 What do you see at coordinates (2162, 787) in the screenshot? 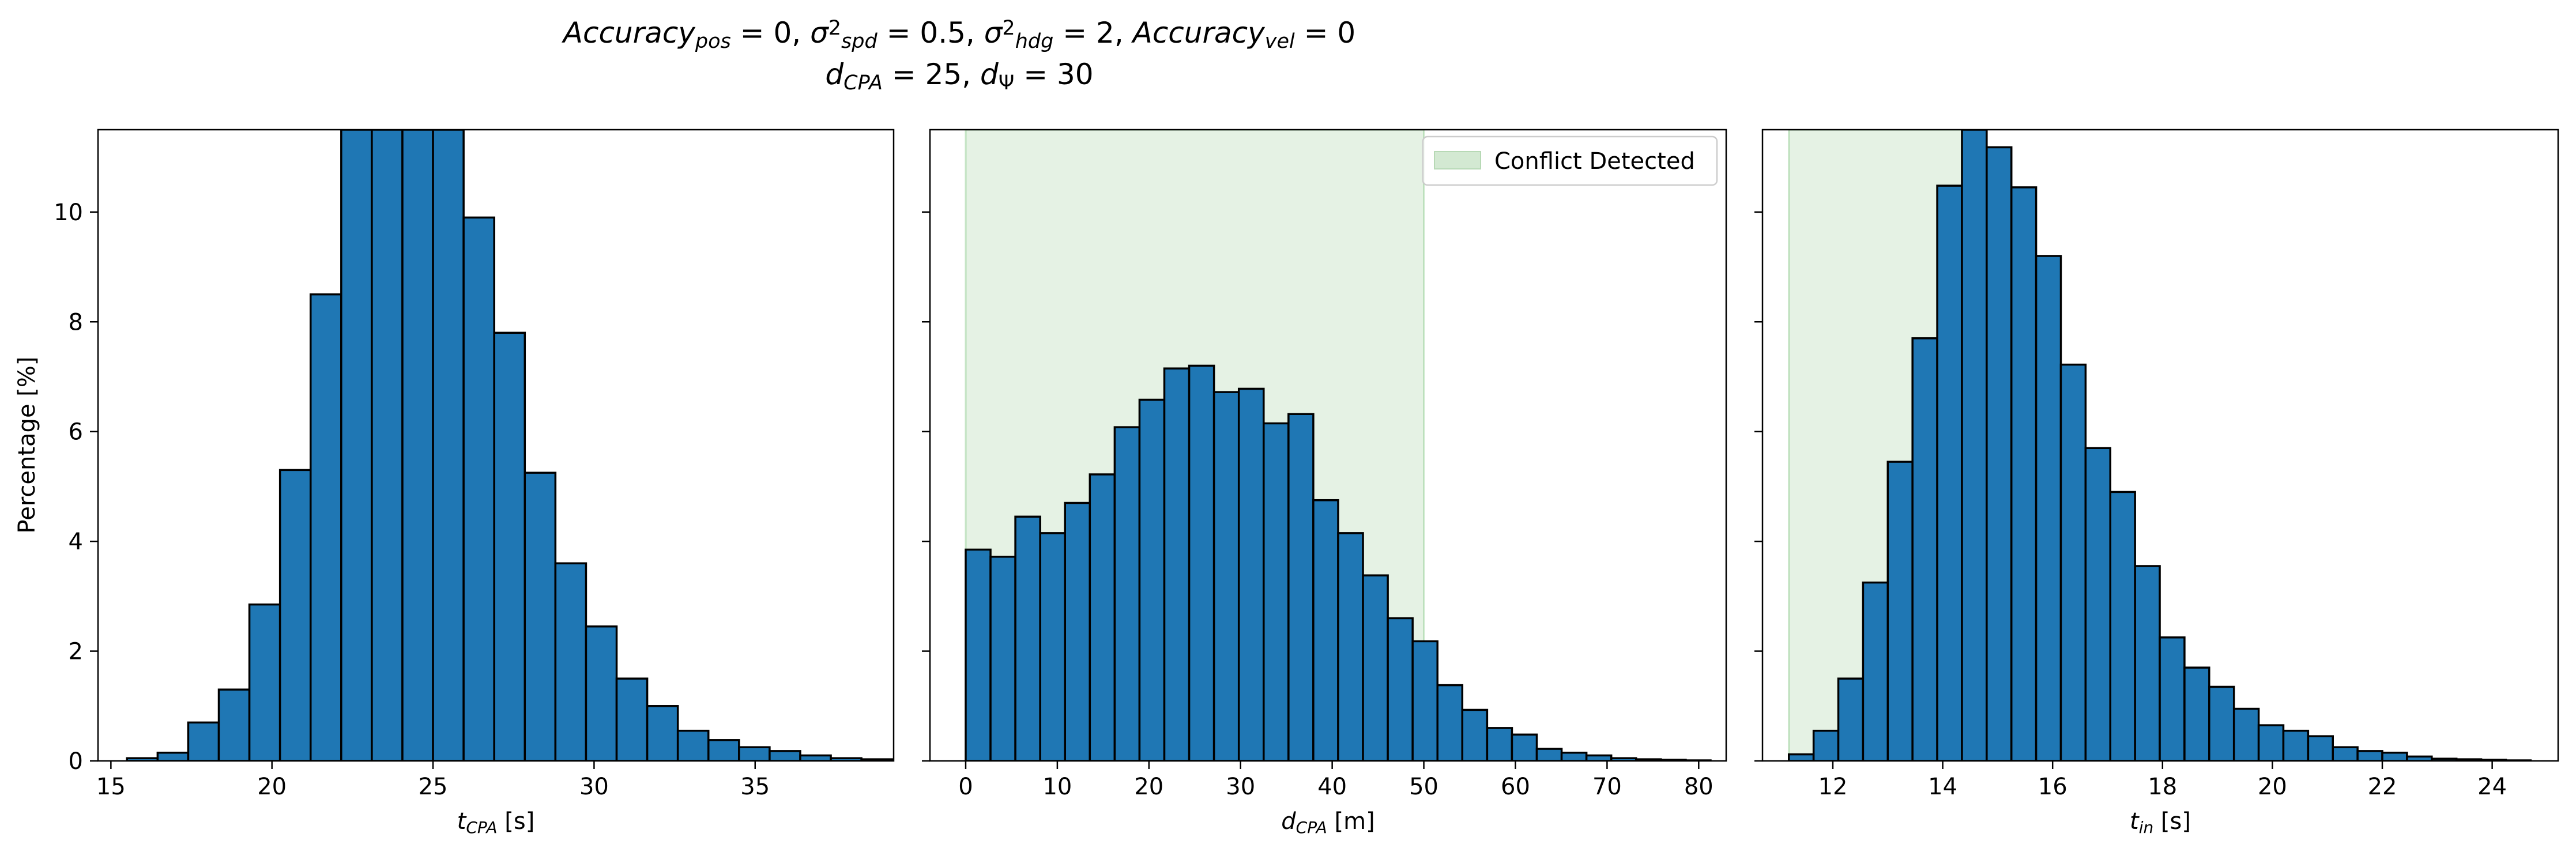
I see `x-tick-label: 18` at bounding box center [2162, 787].